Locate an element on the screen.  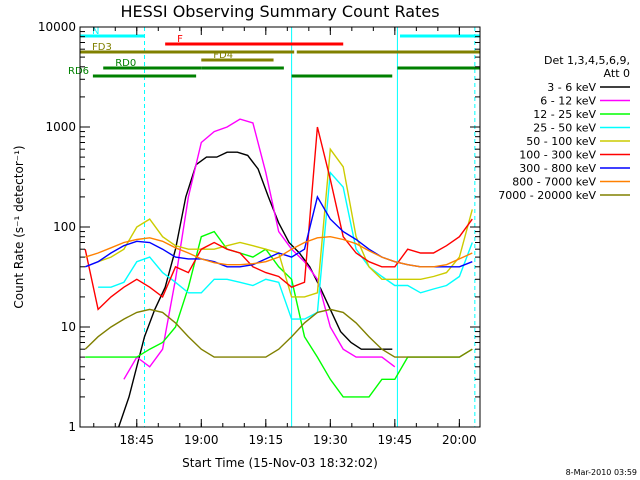
legend-label-8: 7000 - 20000 keV is located at coordinates (547, 195).